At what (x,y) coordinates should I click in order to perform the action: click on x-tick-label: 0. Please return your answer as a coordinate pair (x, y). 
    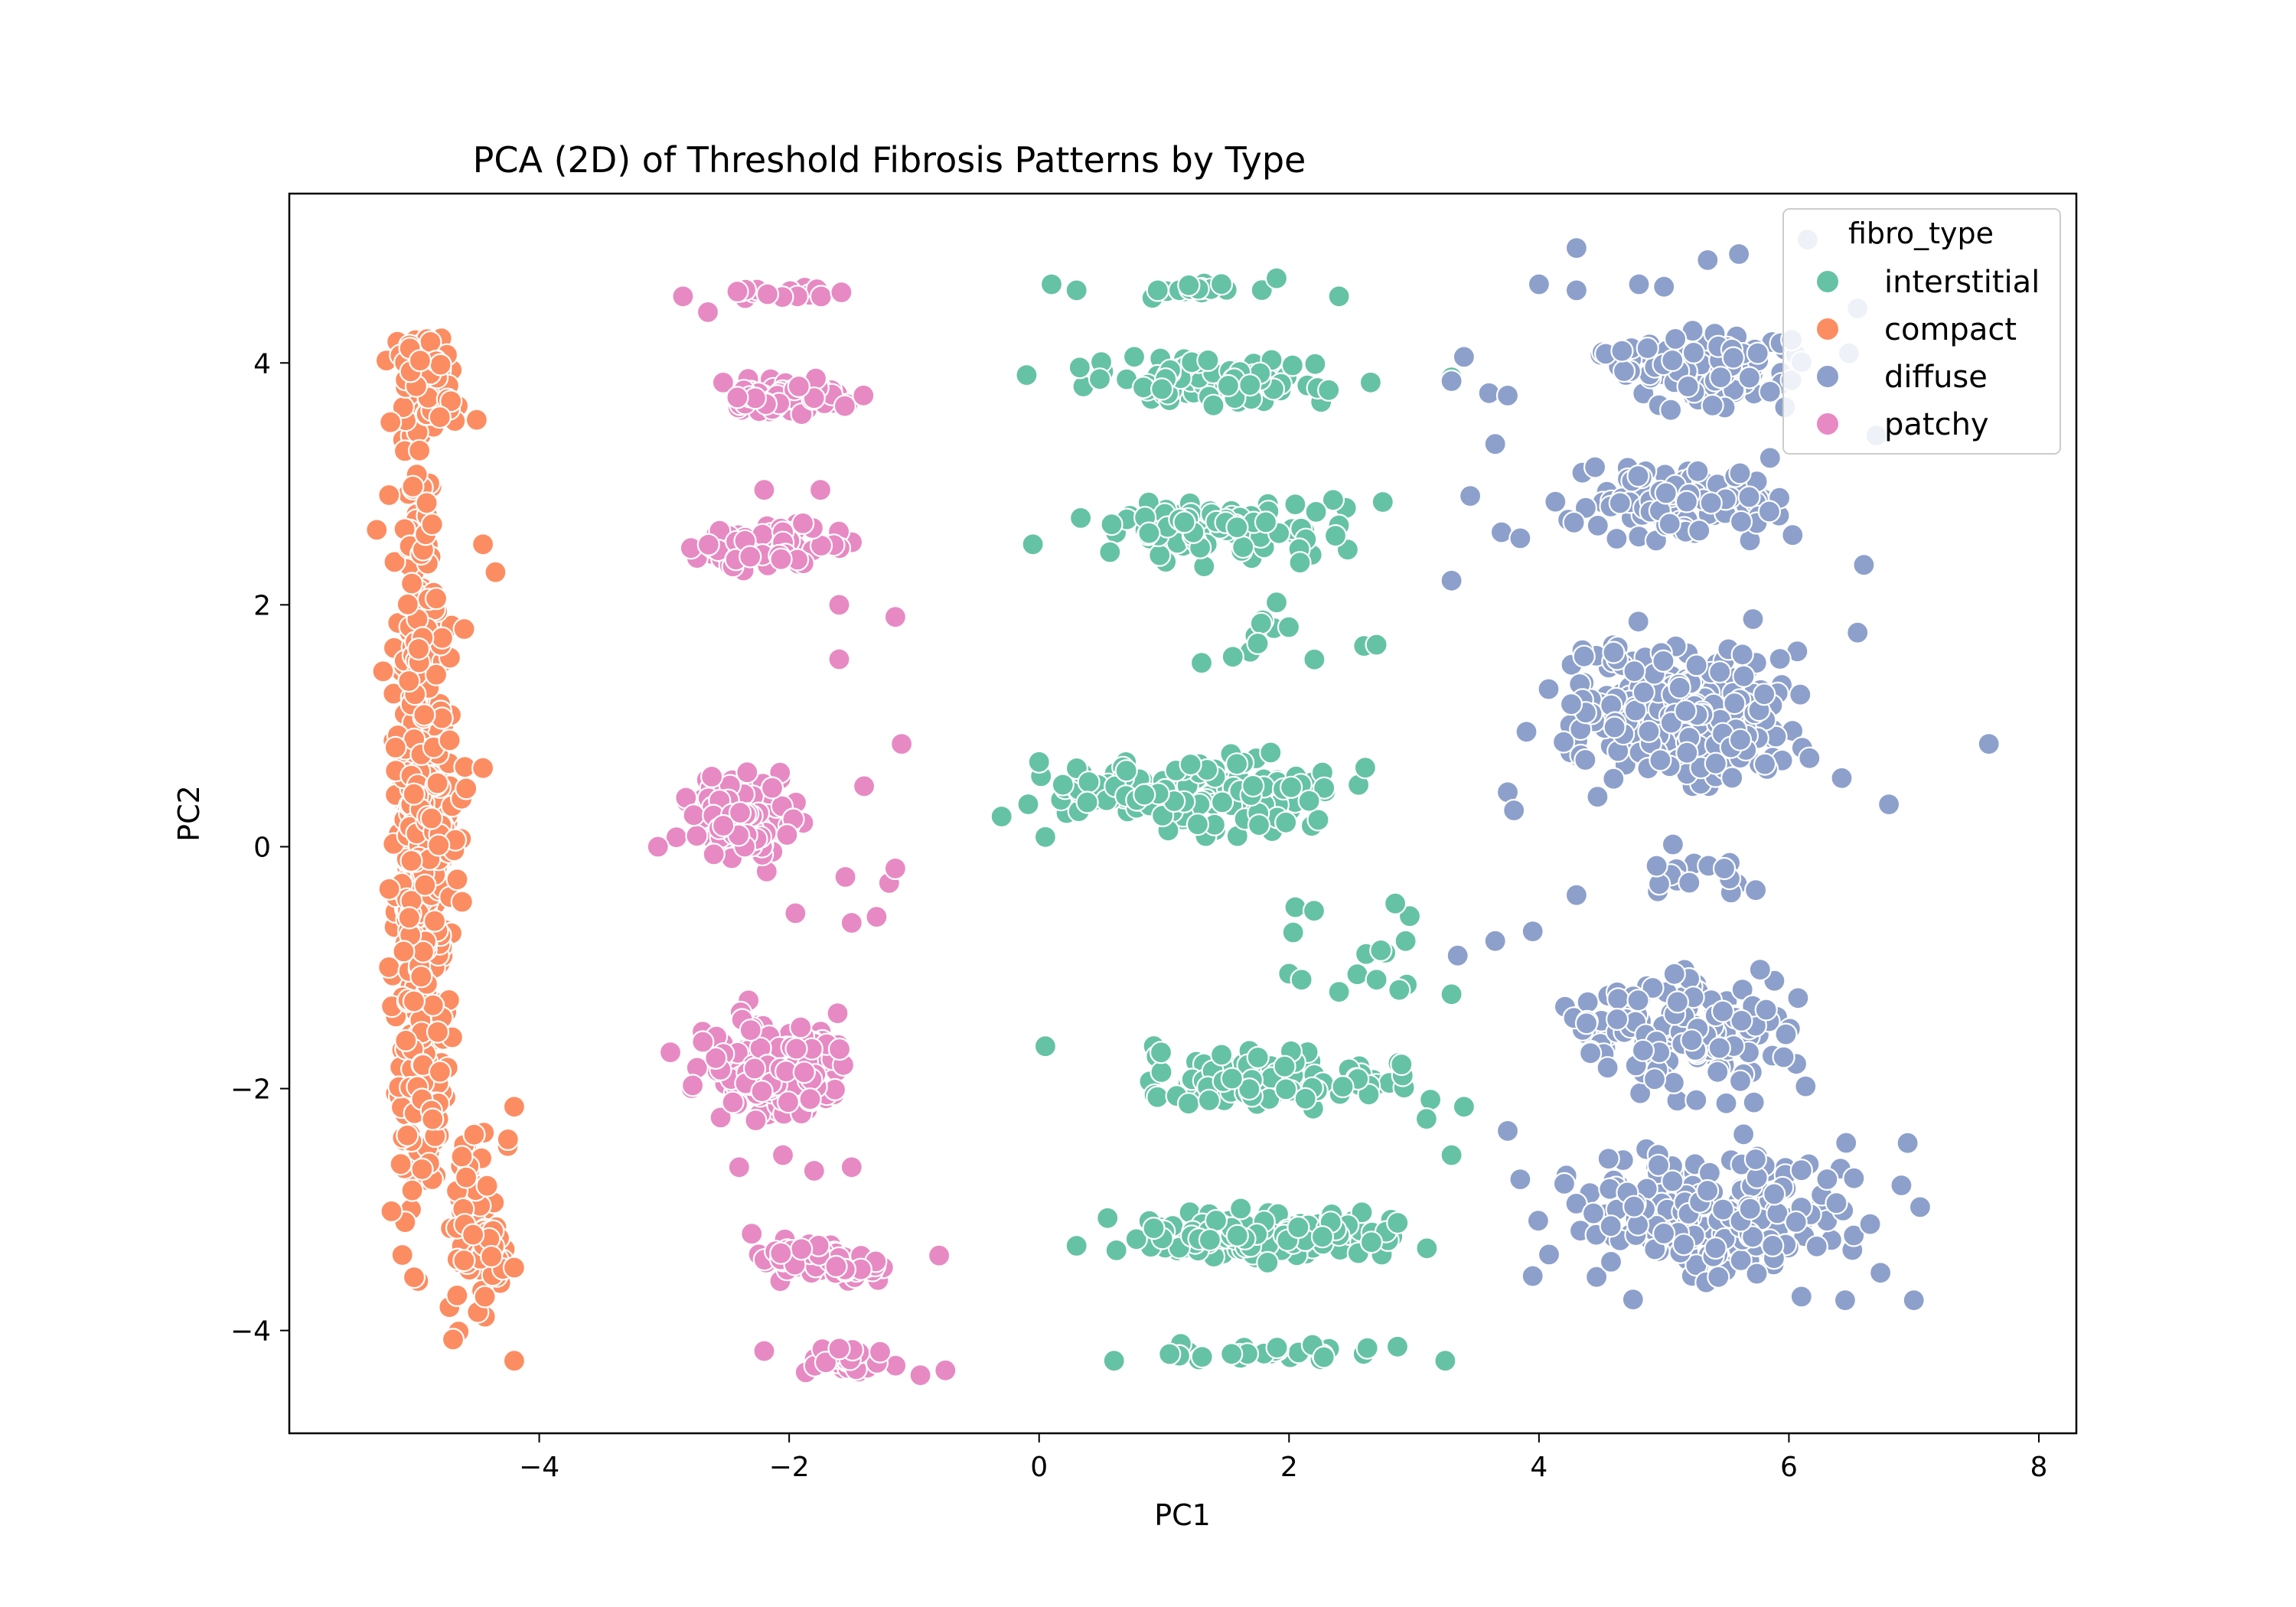
    Looking at the image, I should click on (1039, 1467).